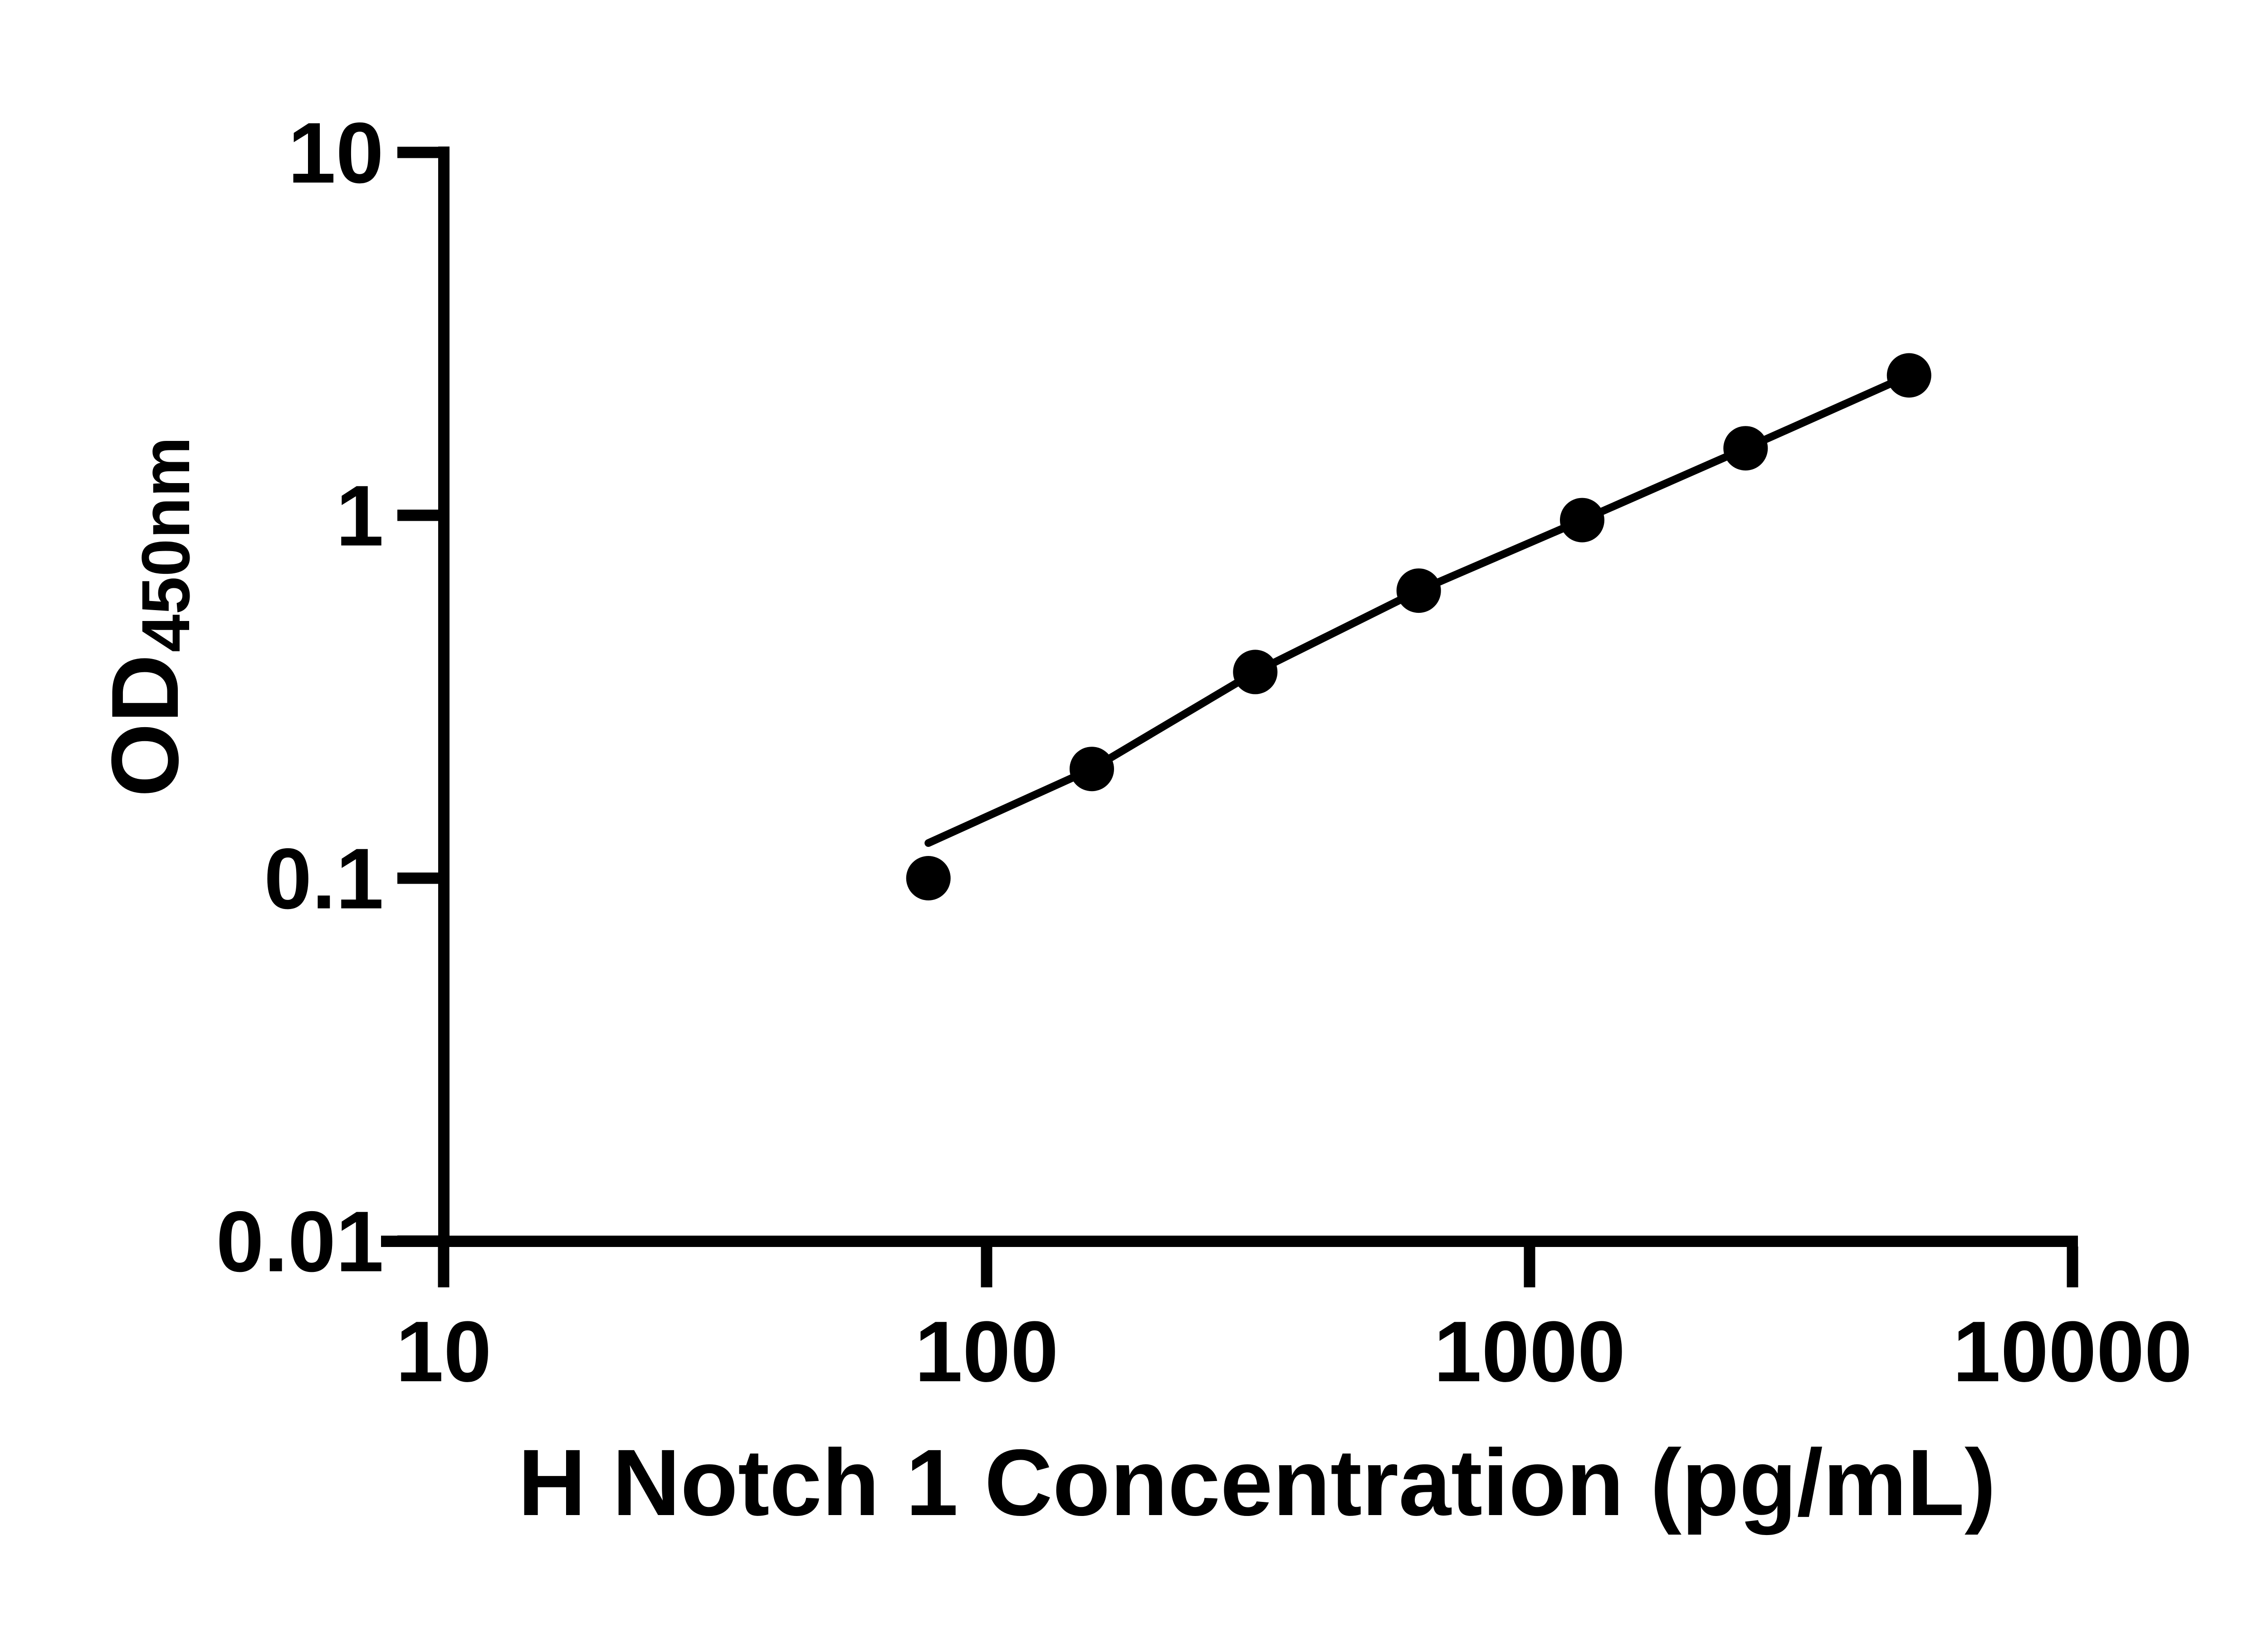 This screenshot has height=1633, width=2268. I want to click on x-tick-label: 10000, so click(2073, 1352).